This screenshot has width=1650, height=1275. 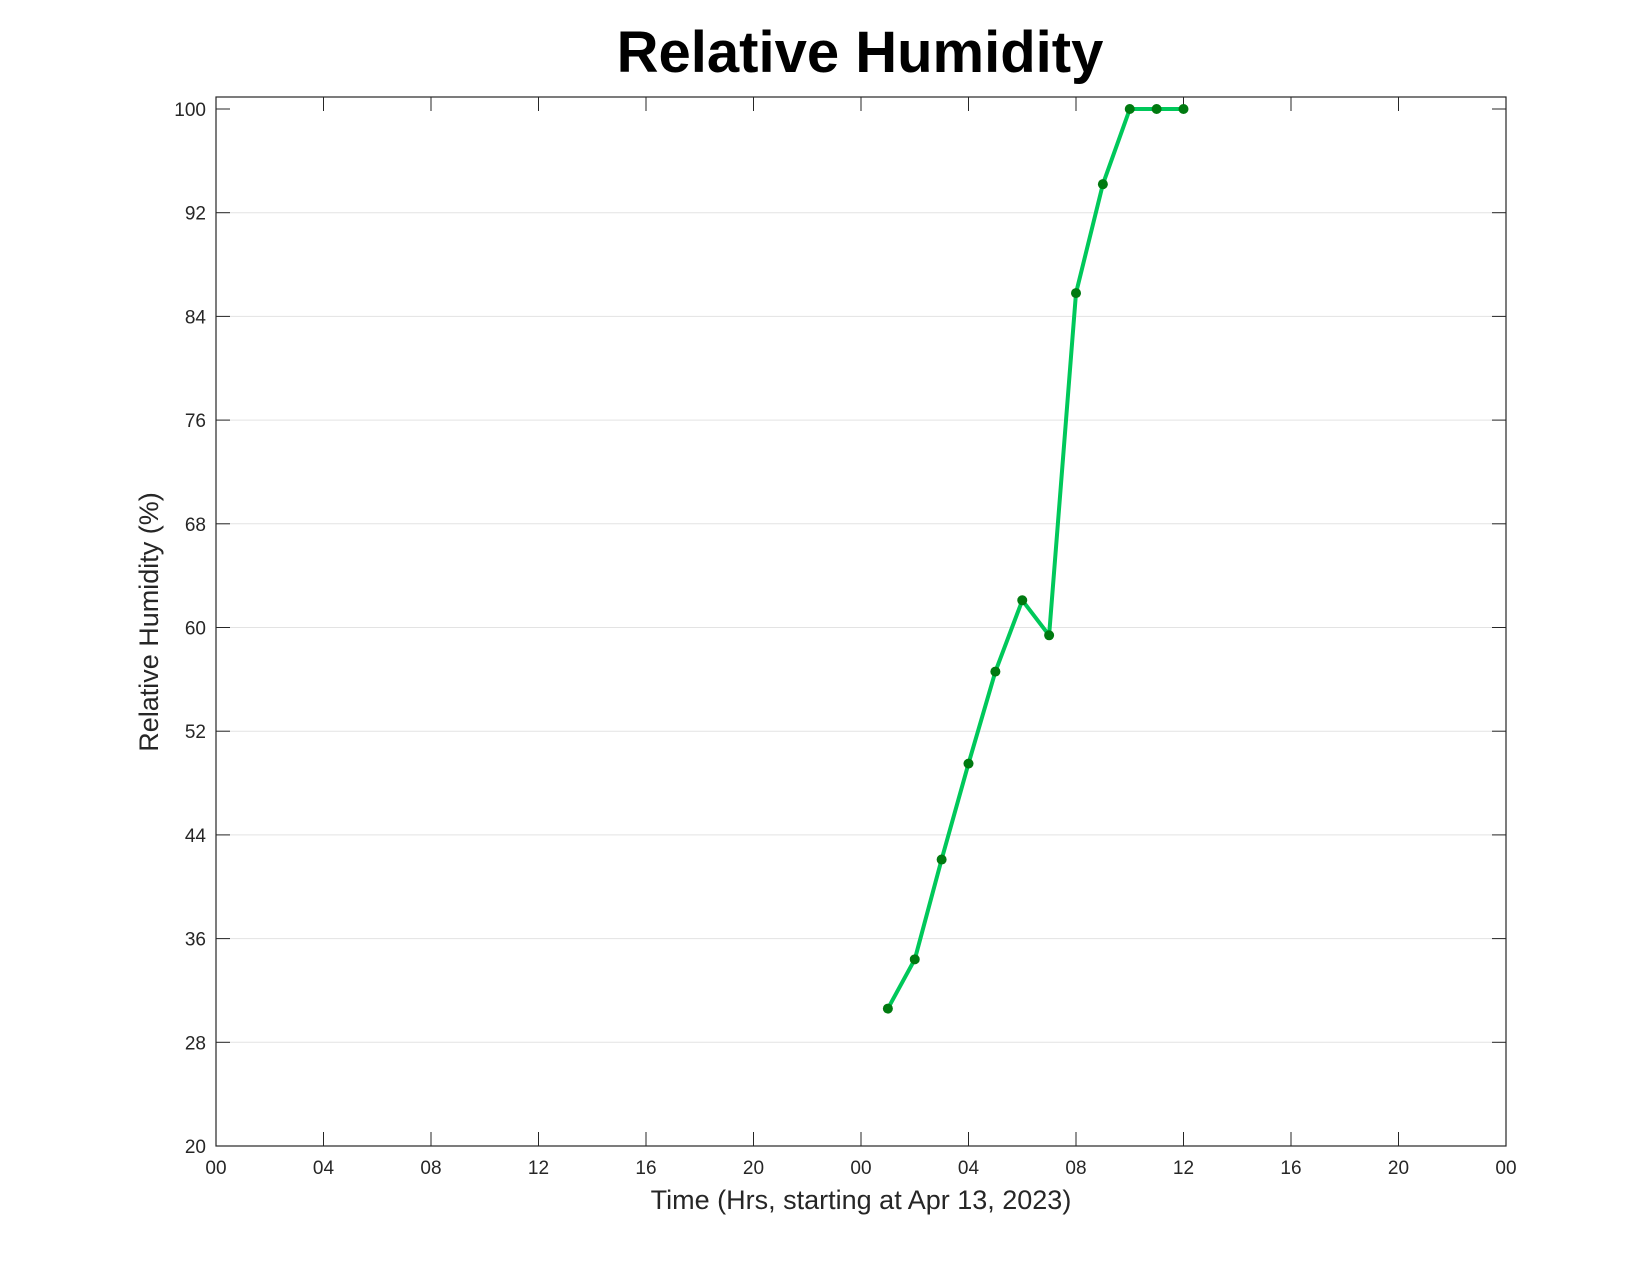 I want to click on series-humidity, so click(x=1035, y=559).